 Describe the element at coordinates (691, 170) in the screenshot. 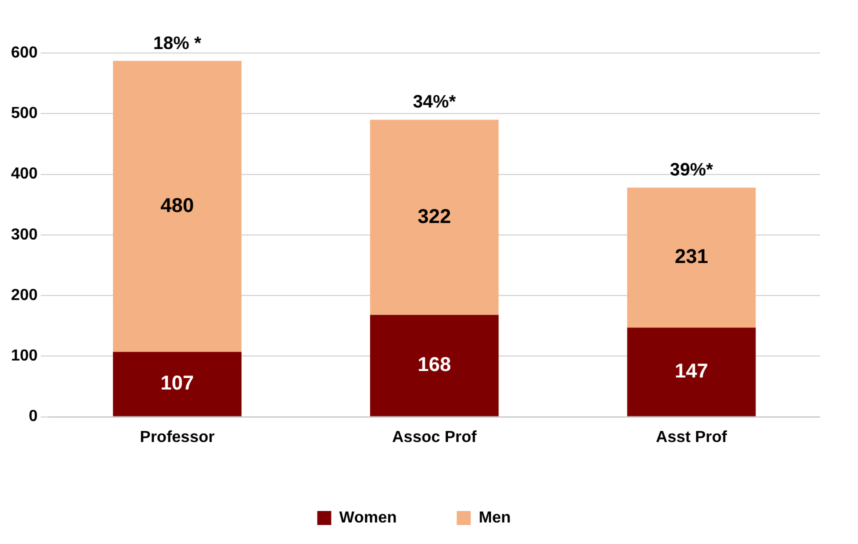

I see `annotation: 39%*` at that location.